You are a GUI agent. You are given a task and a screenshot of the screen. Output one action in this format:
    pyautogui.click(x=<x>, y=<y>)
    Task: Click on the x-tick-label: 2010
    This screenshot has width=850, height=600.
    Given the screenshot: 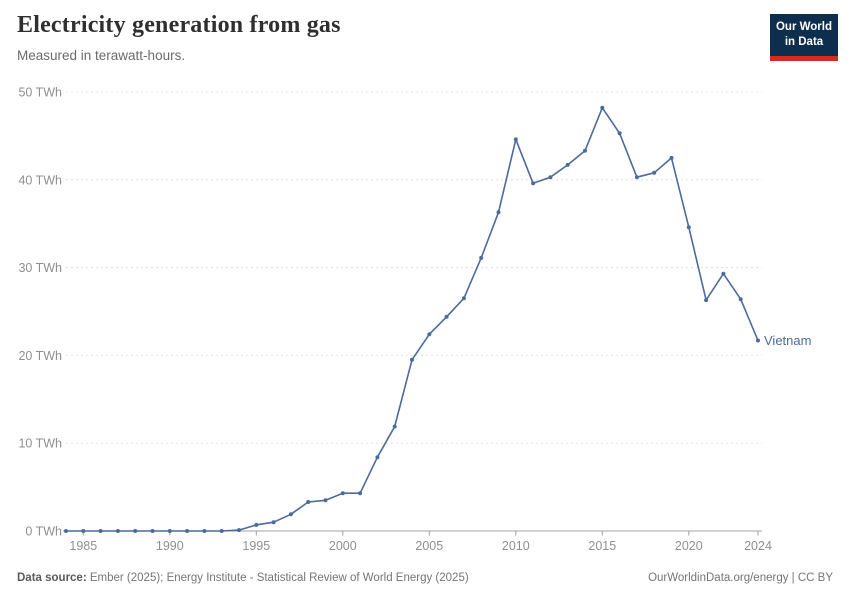 What is the action you would take?
    pyautogui.click(x=516, y=546)
    